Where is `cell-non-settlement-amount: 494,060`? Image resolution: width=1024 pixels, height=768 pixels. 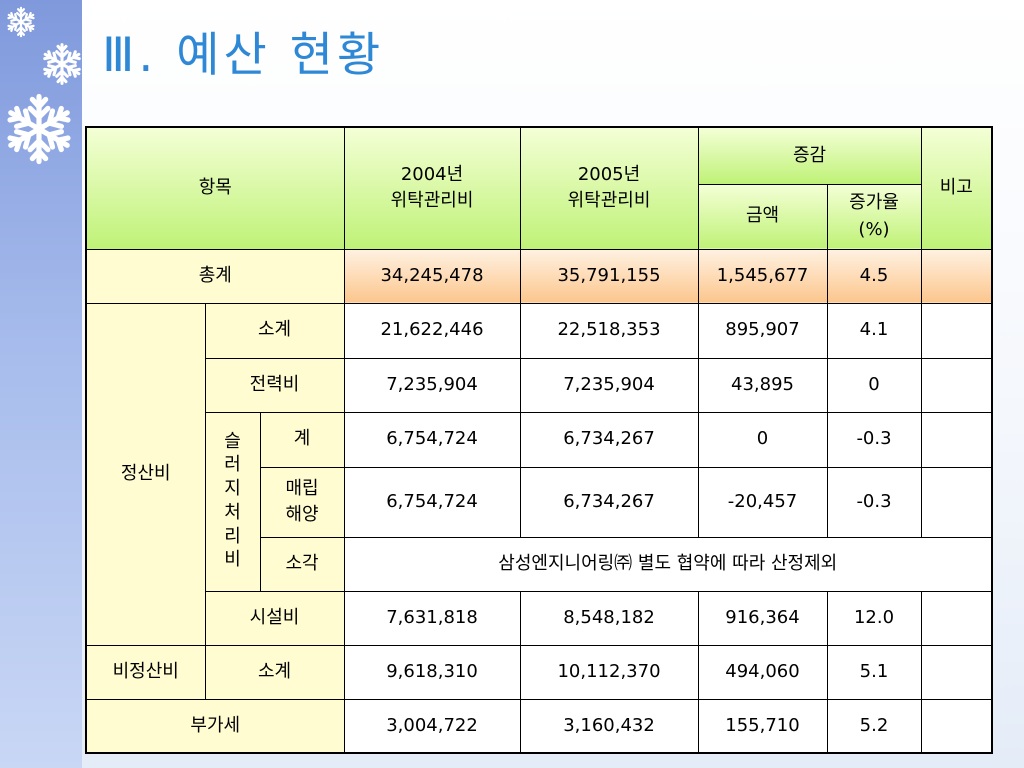
cell-non-settlement-amount: 494,060 is located at coordinates (762, 672).